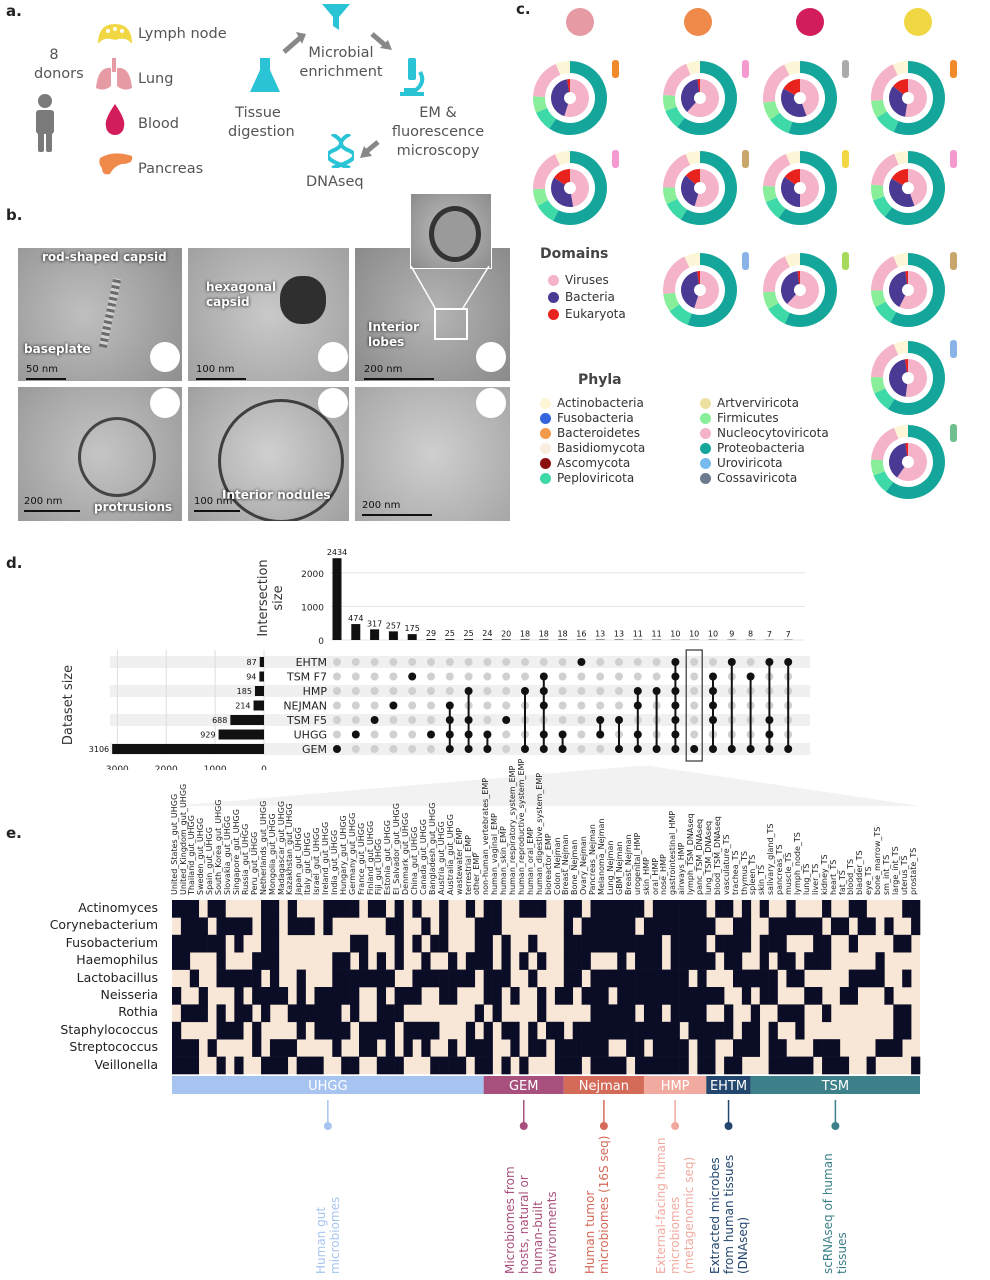 The height and width of the screenshot is (1280, 990). Describe the element at coordinates (213, 501) in the screenshot. I see `scalebar-label-5: 100 nm` at that location.